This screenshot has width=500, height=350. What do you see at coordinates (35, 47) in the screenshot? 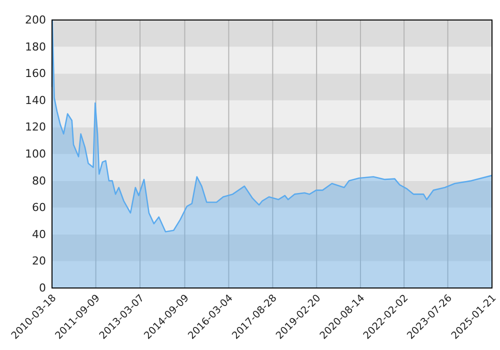
I see `y-tick-label: 180` at bounding box center [35, 47].